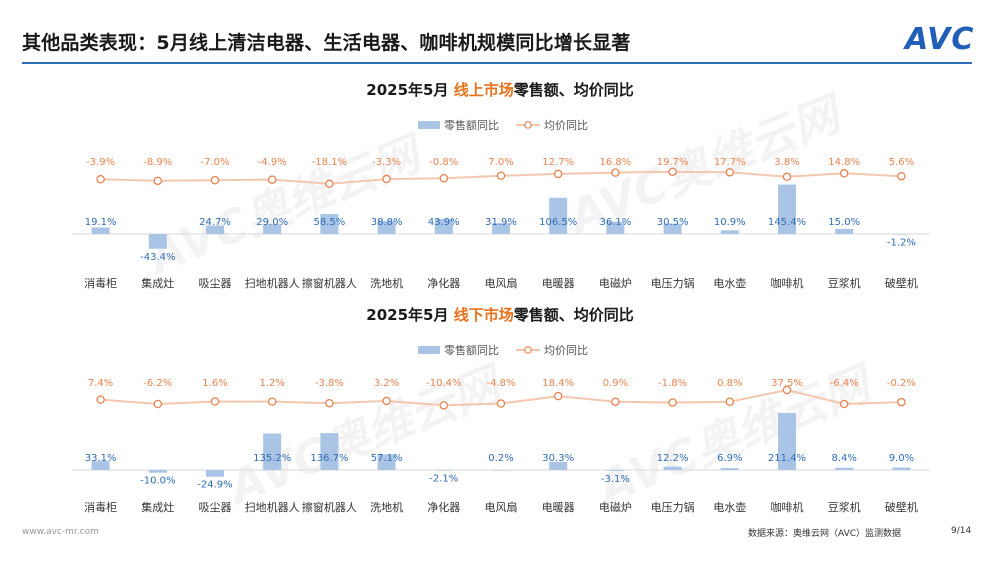  I want to click on category-label: 擦窗机器人, so click(329, 283).